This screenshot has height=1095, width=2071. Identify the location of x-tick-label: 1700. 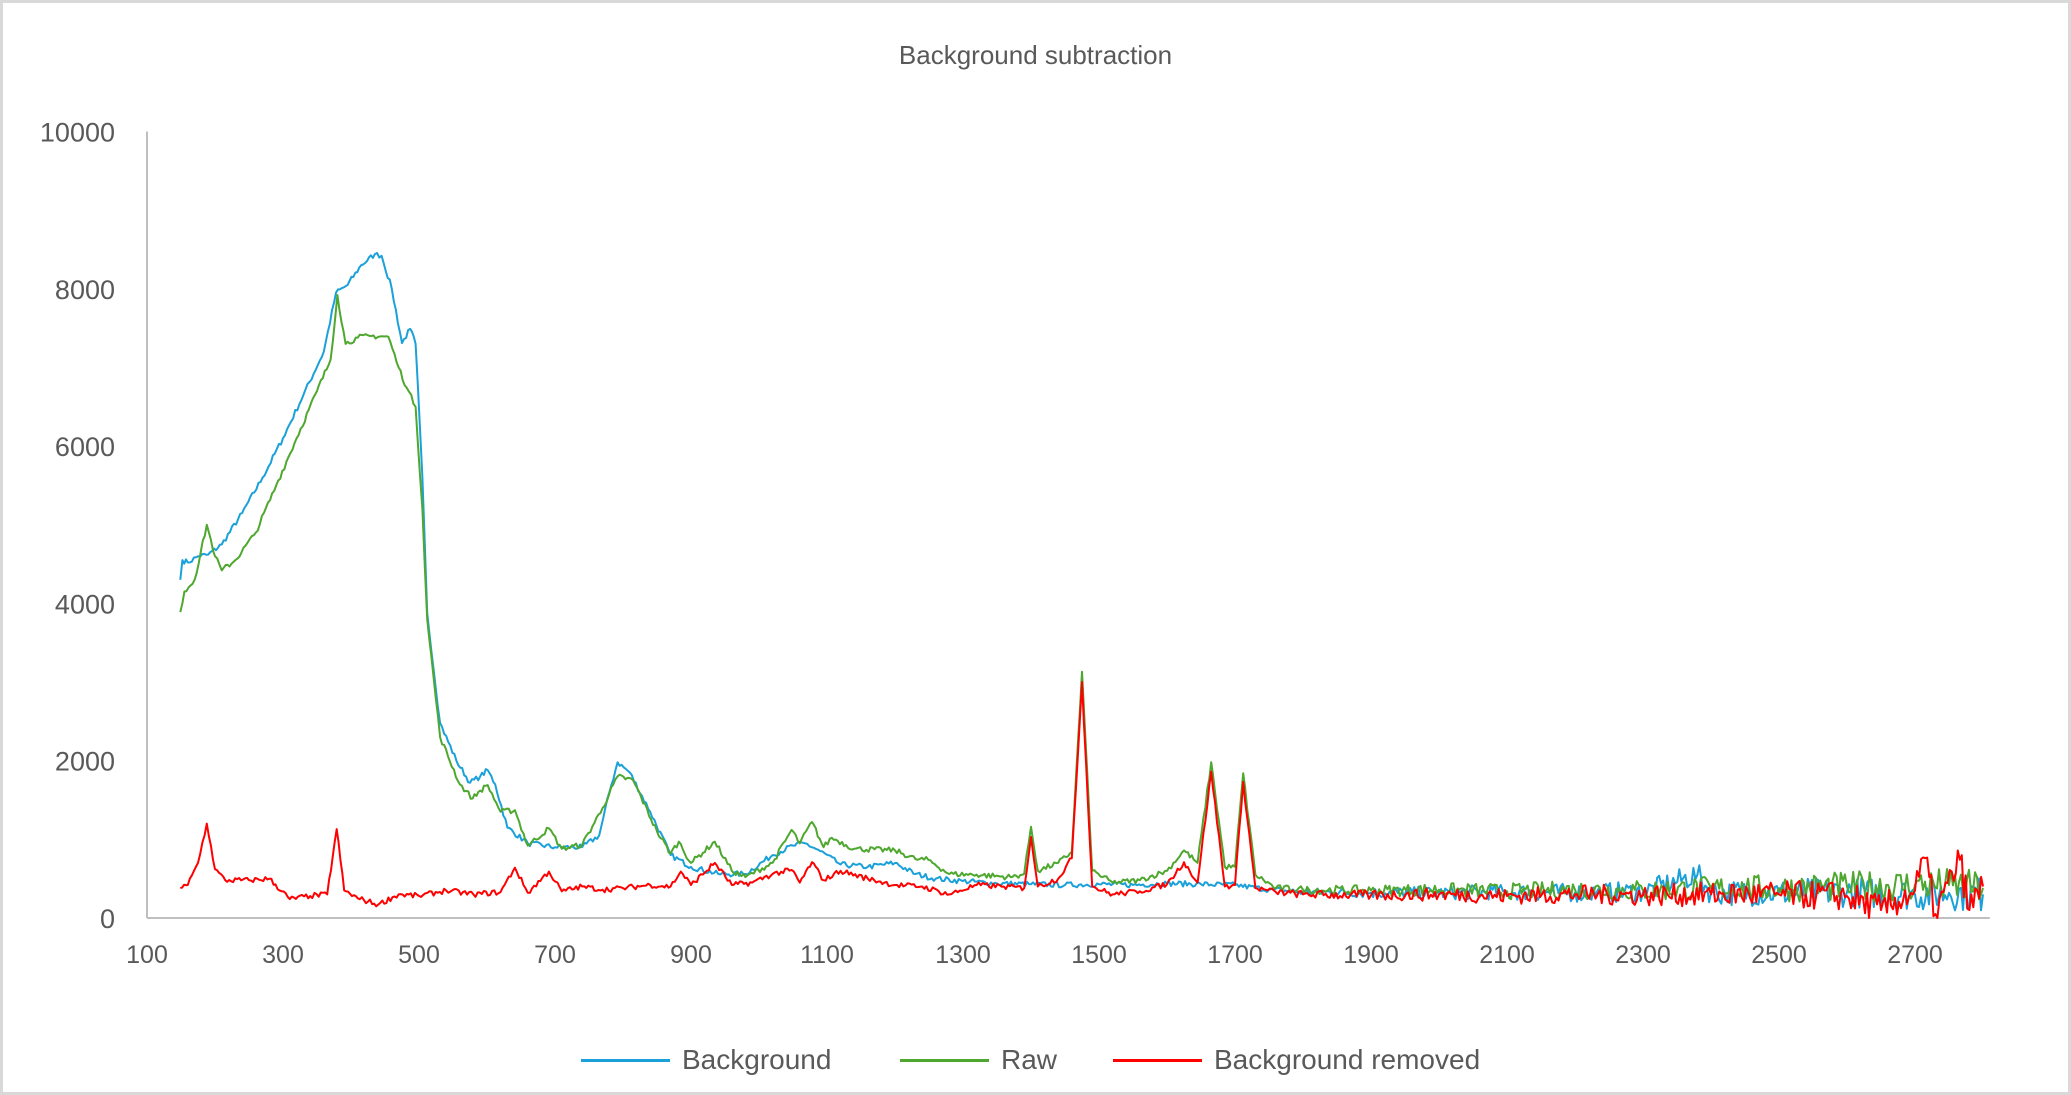
(1235, 955).